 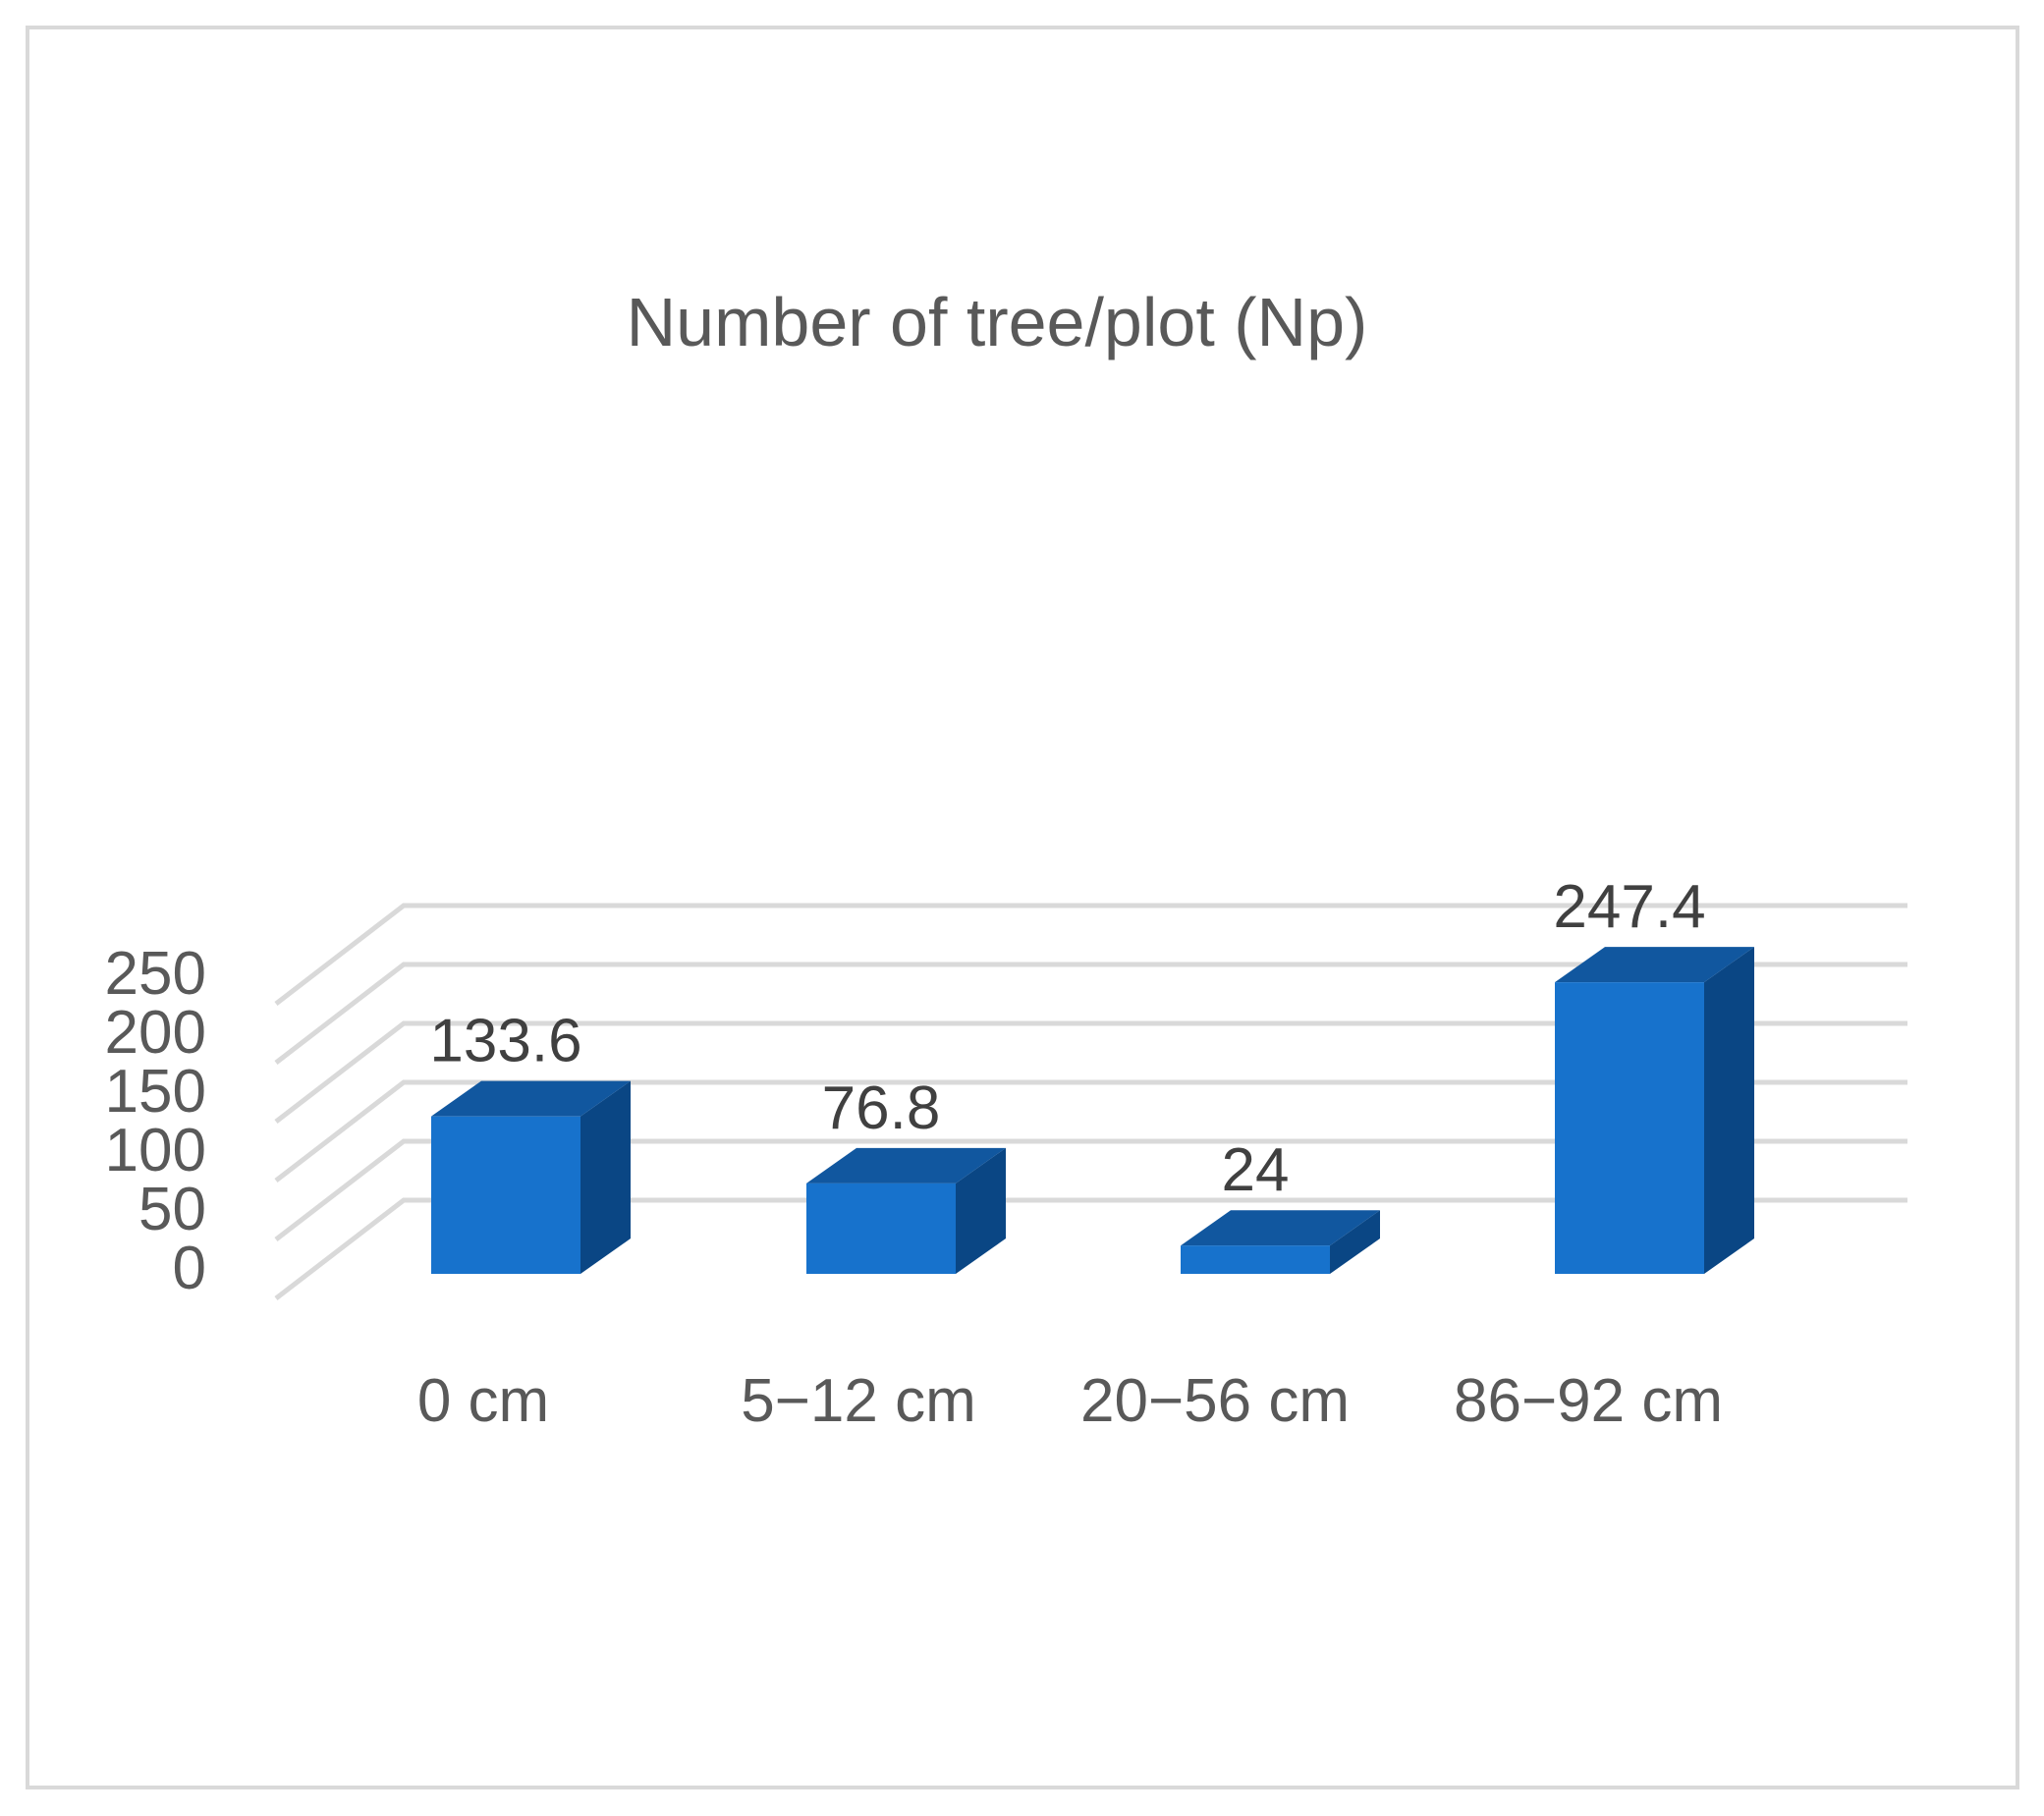 What do you see at coordinates (997, 322) in the screenshot?
I see `chart-title: Number of tree/plot (Np)` at bounding box center [997, 322].